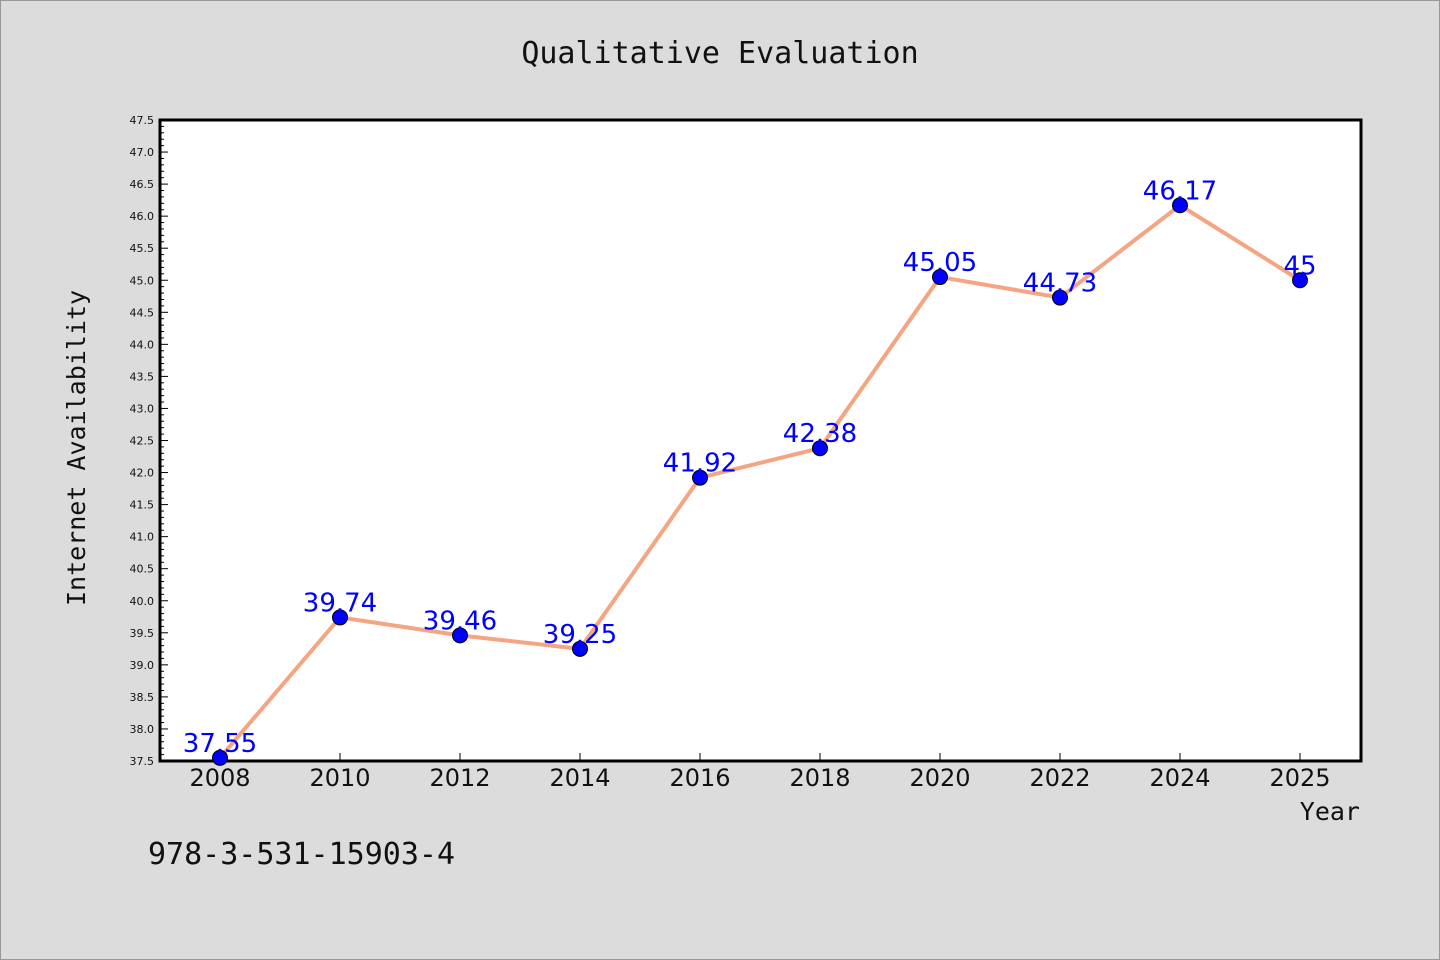  Describe the element at coordinates (142, 697) in the screenshot. I see `y-tick-label: 38.5` at that location.